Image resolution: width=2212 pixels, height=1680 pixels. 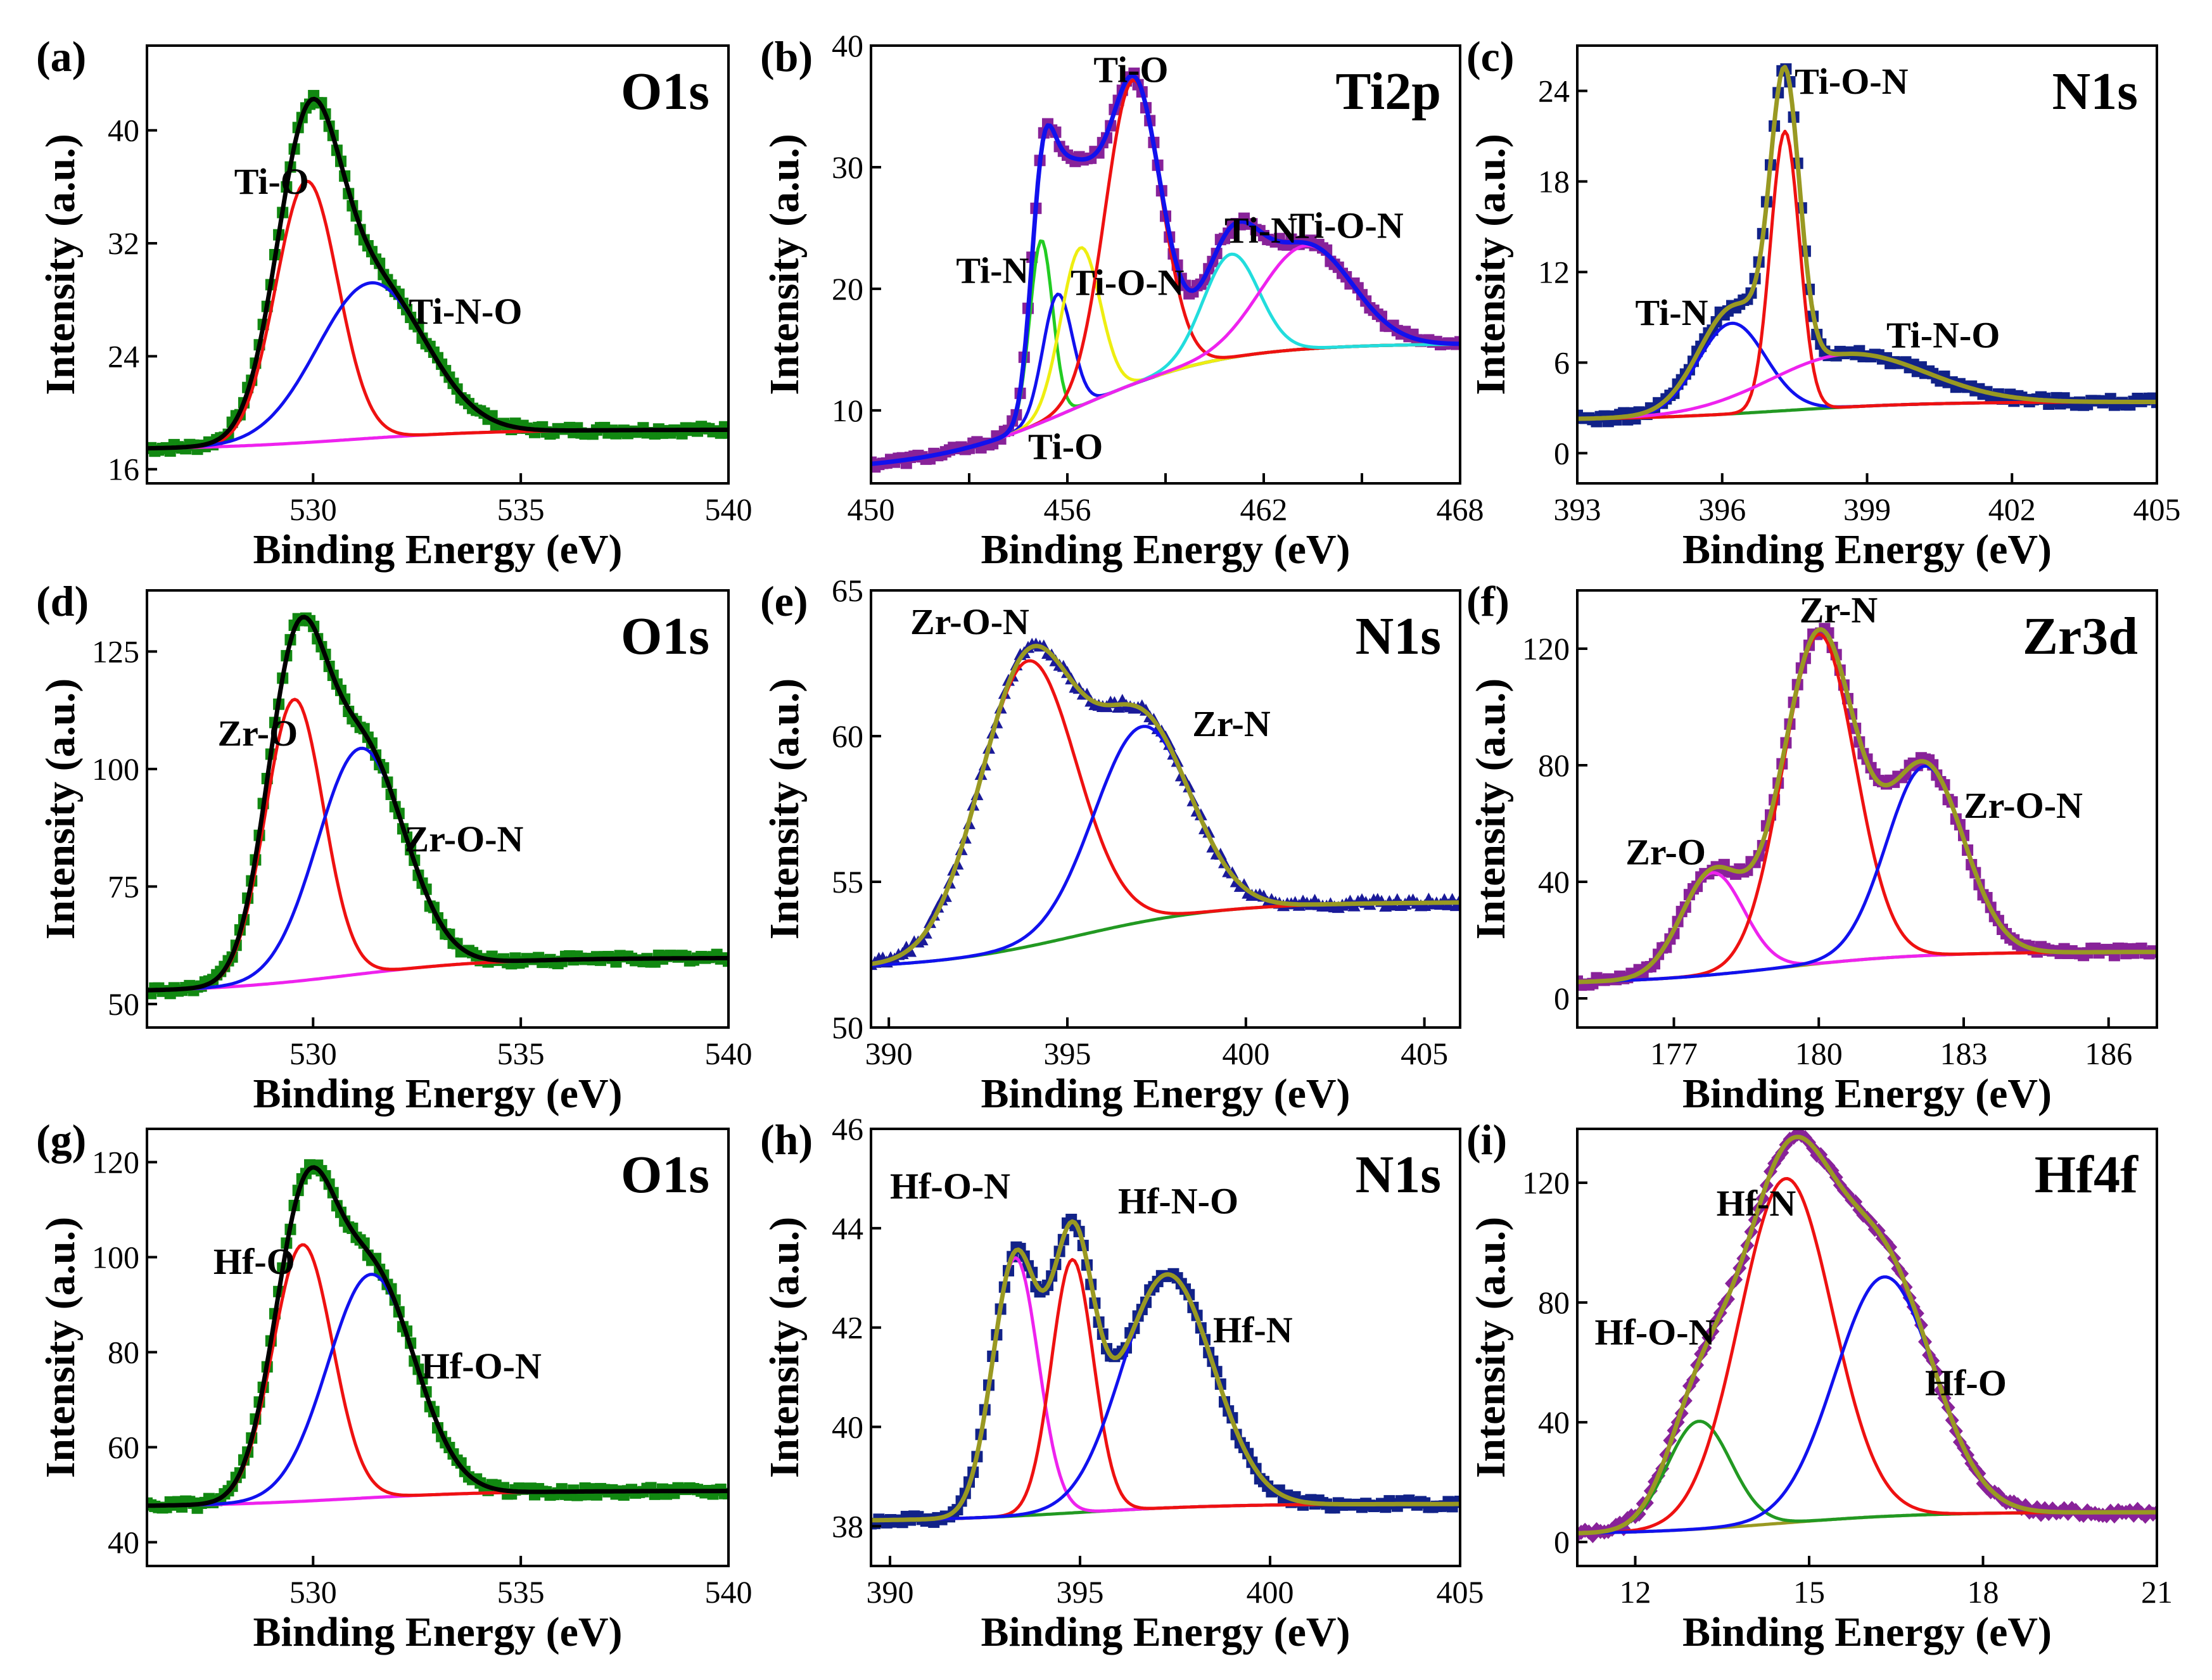 I want to click on y-tick-label: 24, so click(x=1554, y=90).